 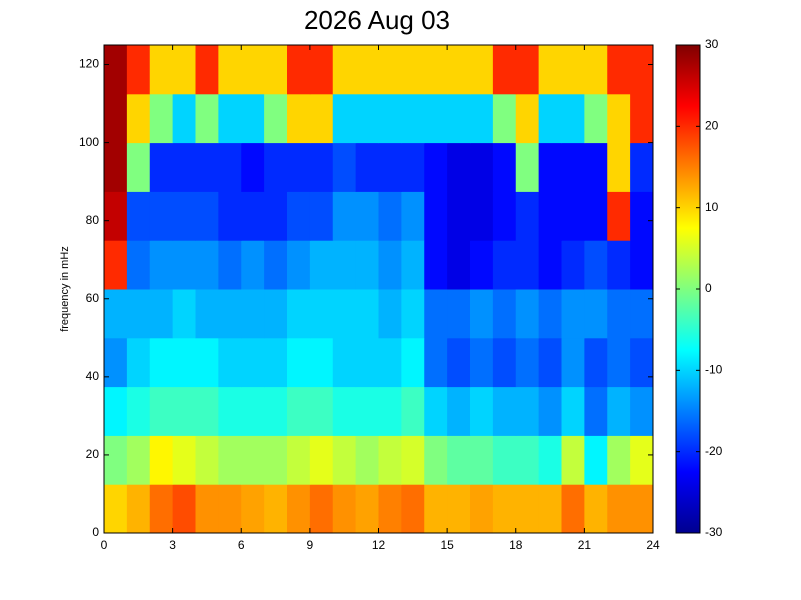 I want to click on x-tick-label: 9, so click(x=310, y=545).